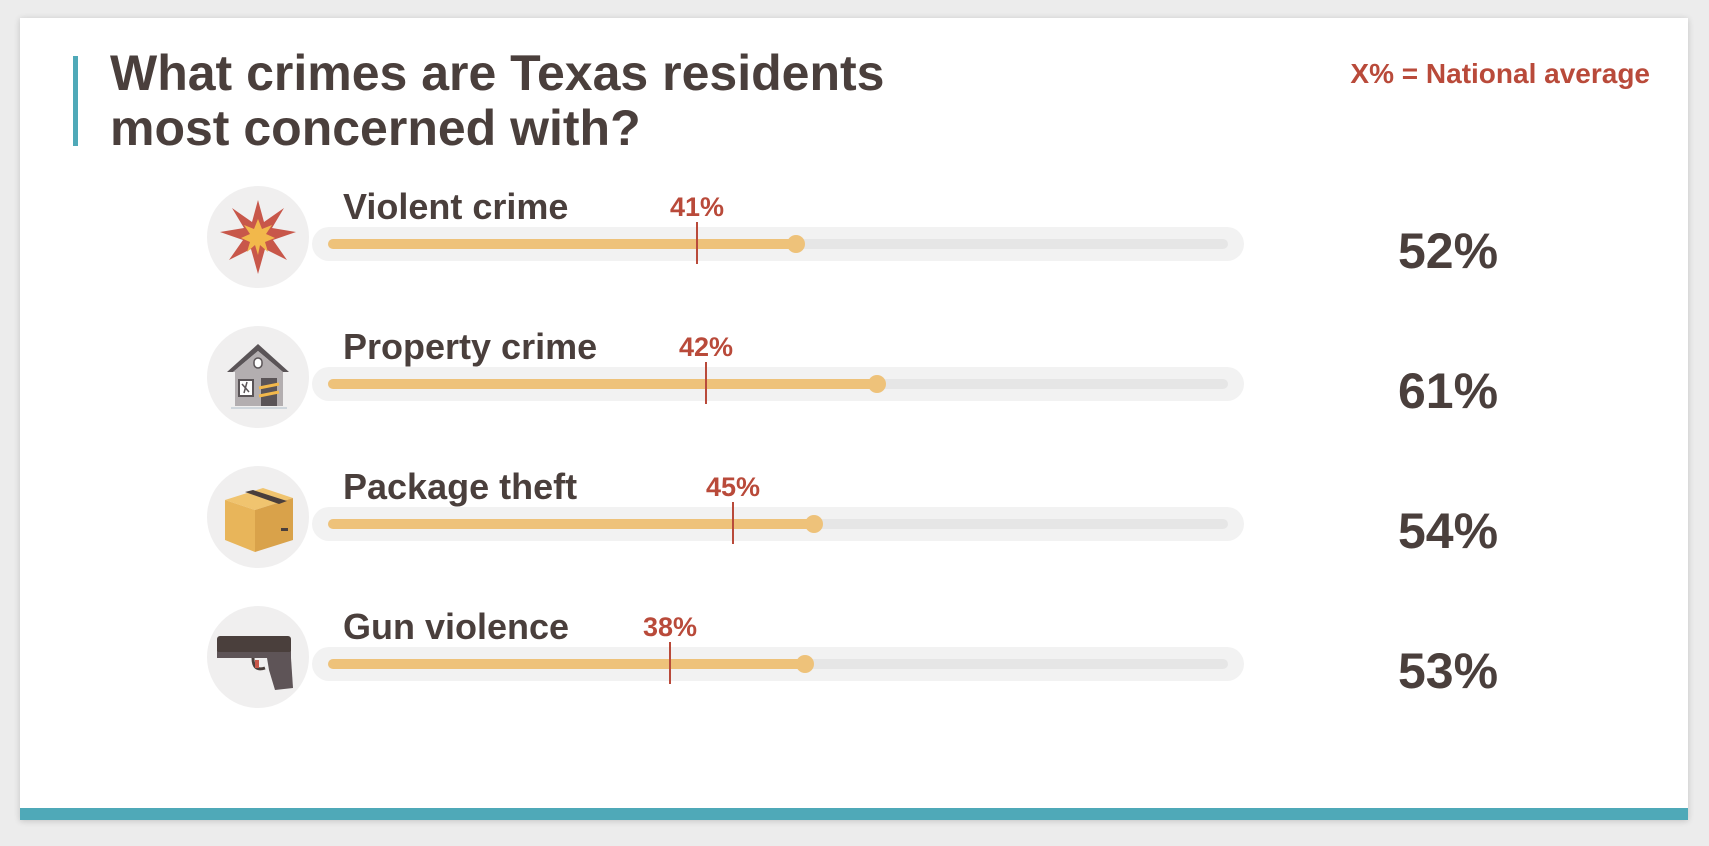 Image resolution: width=1709 pixels, height=846 pixels. What do you see at coordinates (75, 101) in the screenshot?
I see `title-accent-bar` at bounding box center [75, 101].